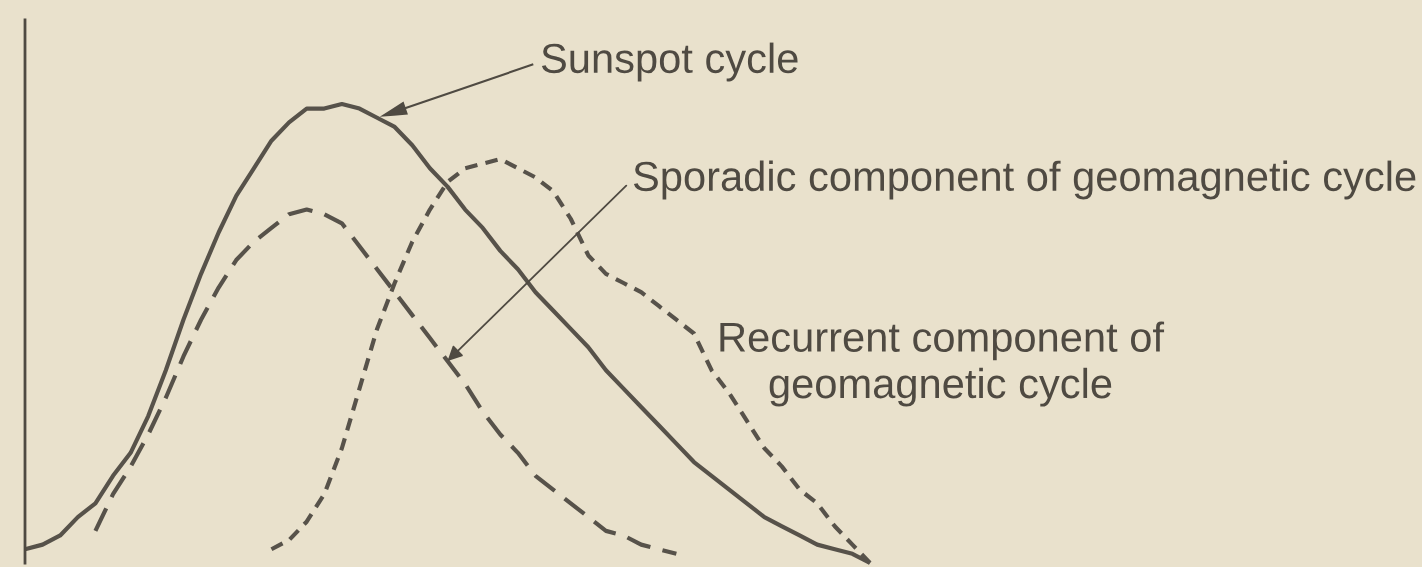 This screenshot has width=1422, height=567. What do you see at coordinates (1024, 180) in the screenshot?
I see `text: Sporadic component of geomagnetic cycle` at bounding box center [1024, 180].